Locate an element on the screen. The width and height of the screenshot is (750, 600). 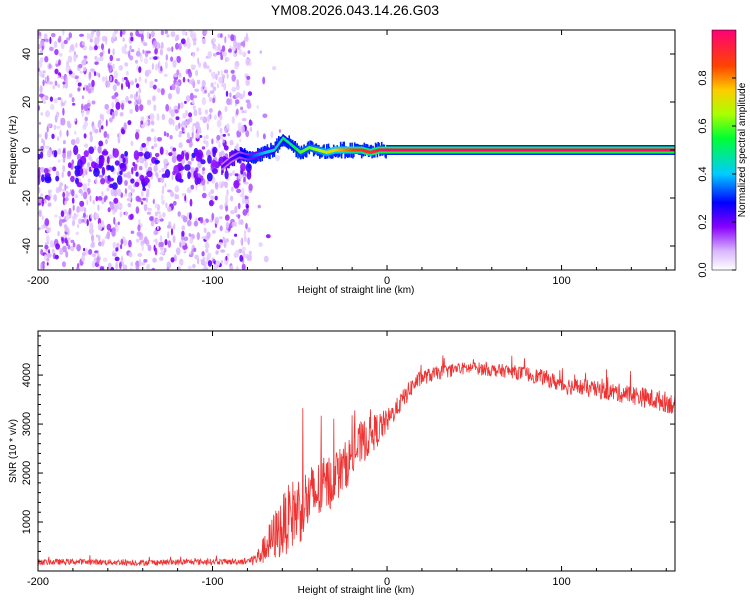
y-tick-label: 40 is located at coordinates (27, 54).